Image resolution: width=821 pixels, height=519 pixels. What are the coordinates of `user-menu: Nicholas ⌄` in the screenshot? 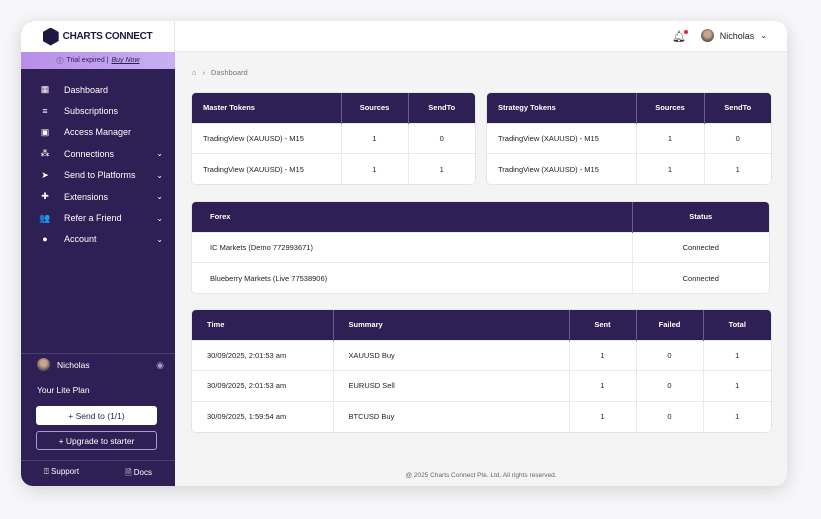 It's located at (733, 35).